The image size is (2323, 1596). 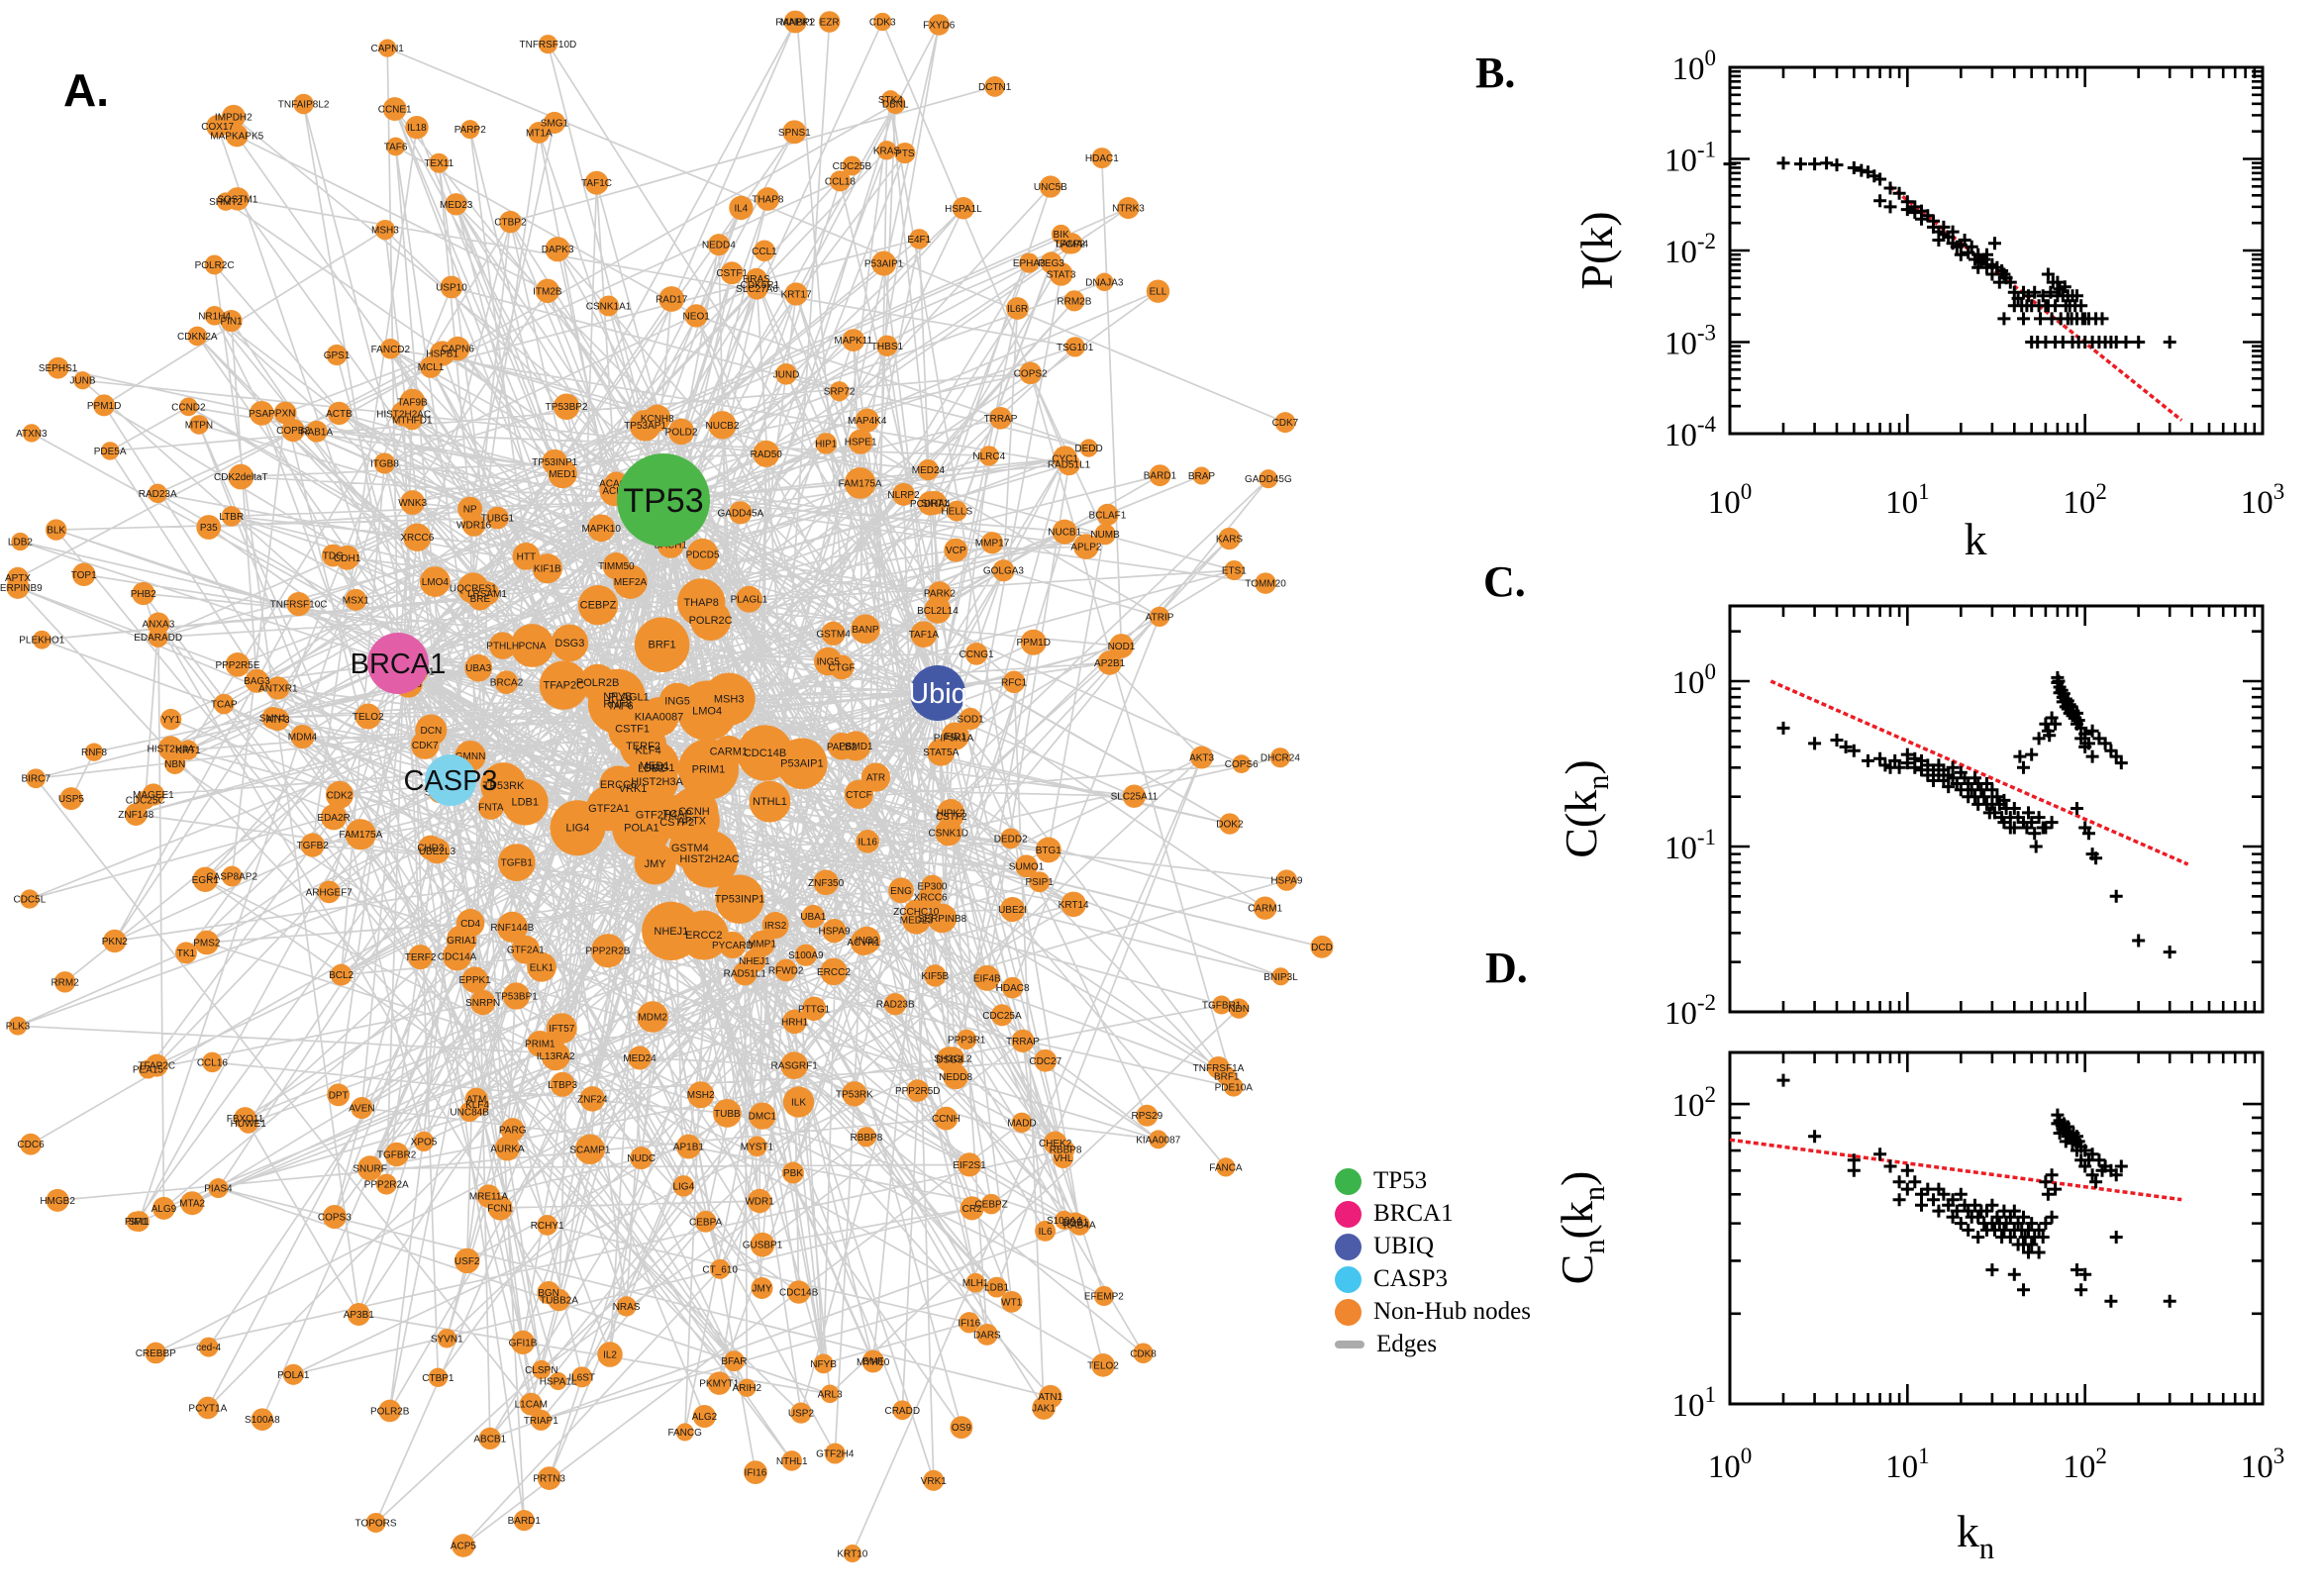 I want to click on network-node-label: DEDD2, so click(x=1011, y=839).